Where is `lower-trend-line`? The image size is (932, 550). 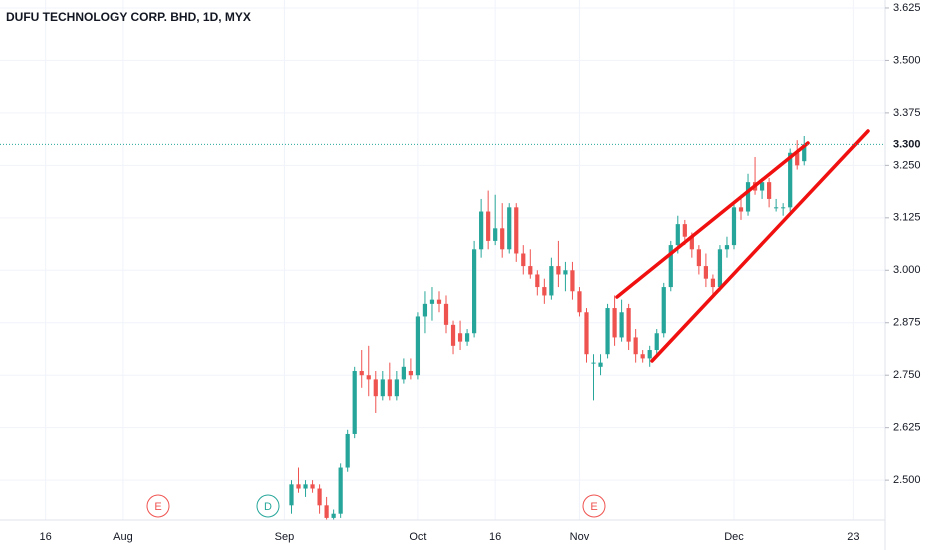 lower-trend-line is located at coordinates (760, 246).